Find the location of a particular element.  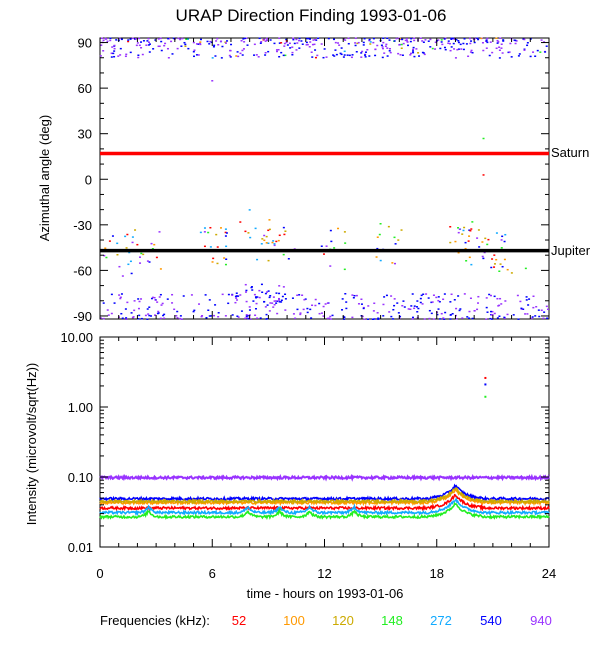

y-tick-label: -60 is located at coordinates (82, 270).